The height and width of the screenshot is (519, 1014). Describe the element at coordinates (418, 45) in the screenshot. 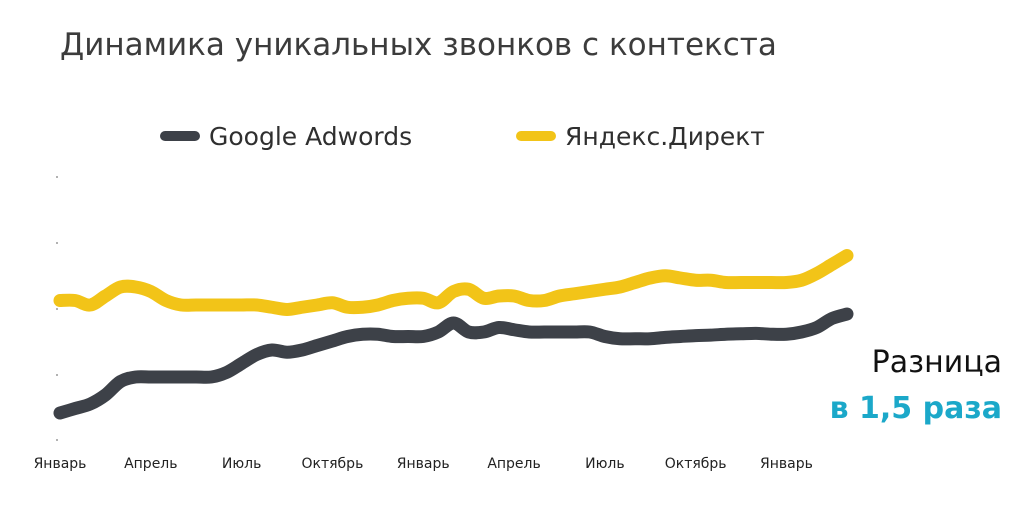

I see `chart-title: Динамика уникальных звонков с контекста` at that location.